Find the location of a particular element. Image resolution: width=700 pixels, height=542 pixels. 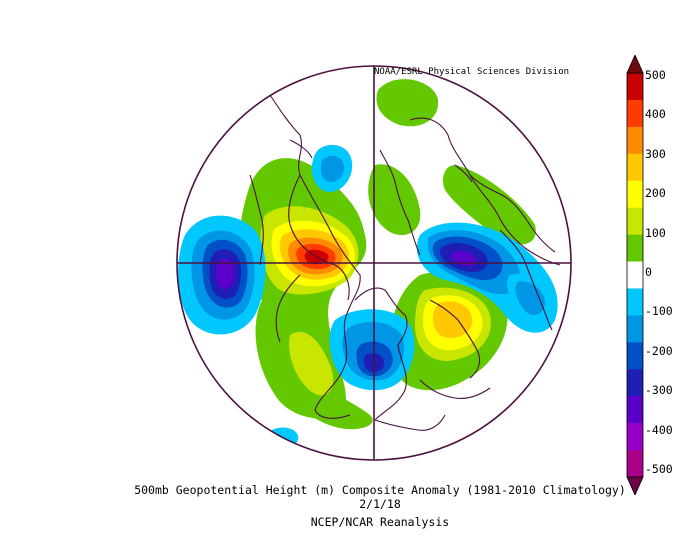

colorbar-swatches is located at coordinates (635, 275).